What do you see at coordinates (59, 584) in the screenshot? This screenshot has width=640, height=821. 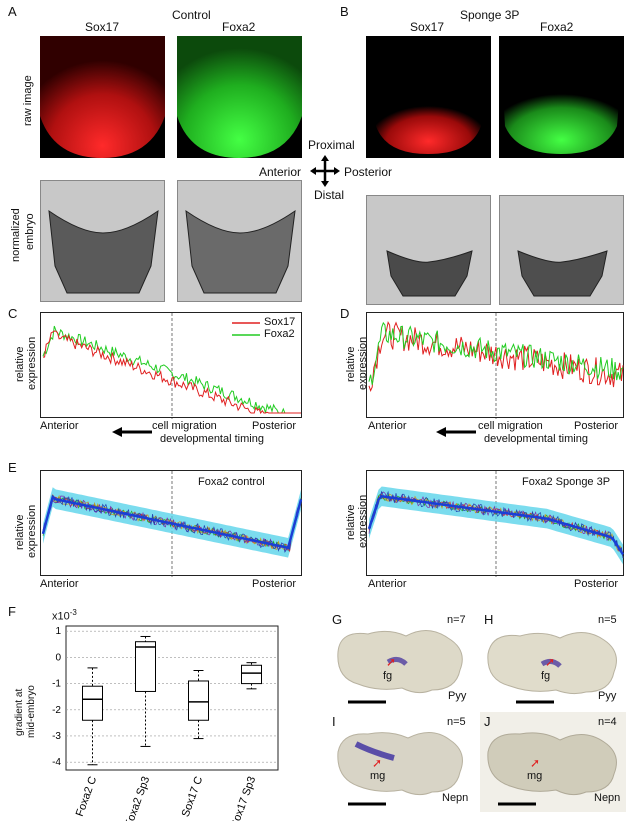 I see `e-x-anterior: Anterior` at bounding box center [59, 584].